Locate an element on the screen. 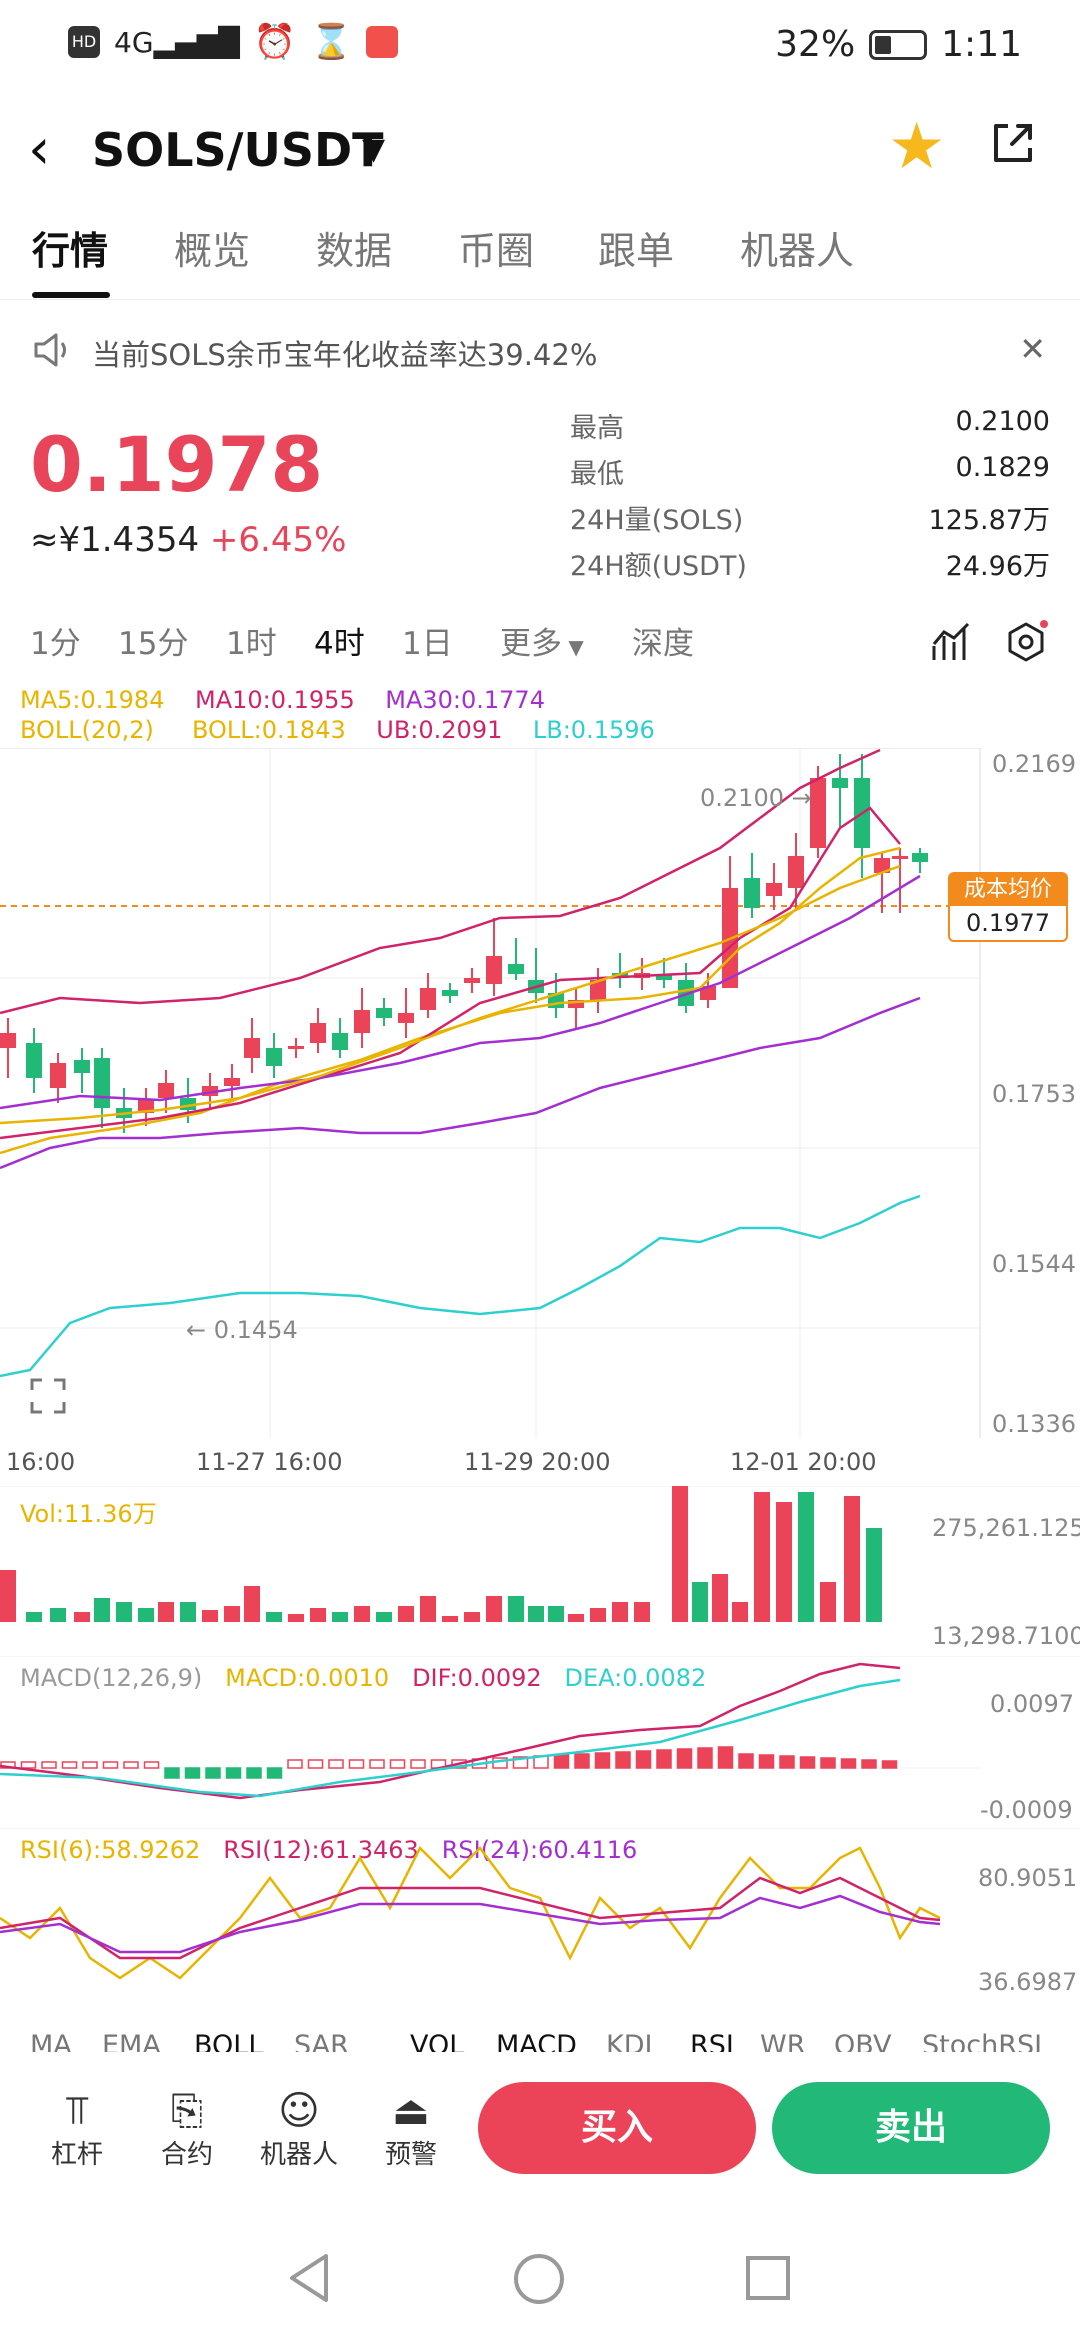  tf-15m: 15分 is located at coordinates (153, 644).